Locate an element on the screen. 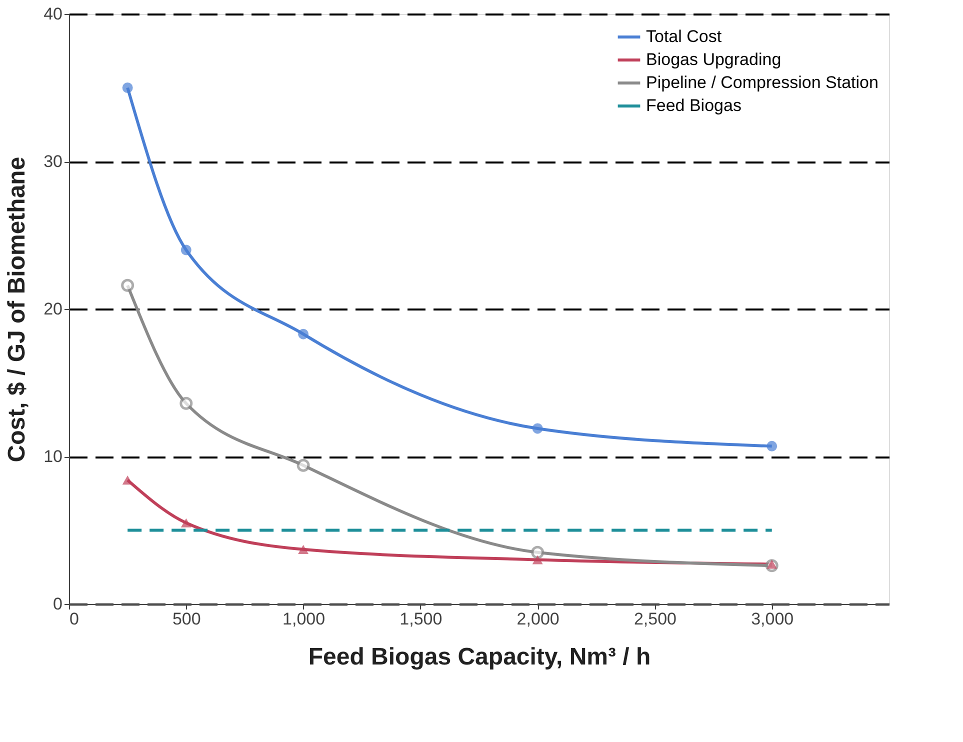 The height and width of the screenshot is (742, 963). y-axis-title: Cost, $ / GJ of Biomethane is located at coordinates (17, 309).